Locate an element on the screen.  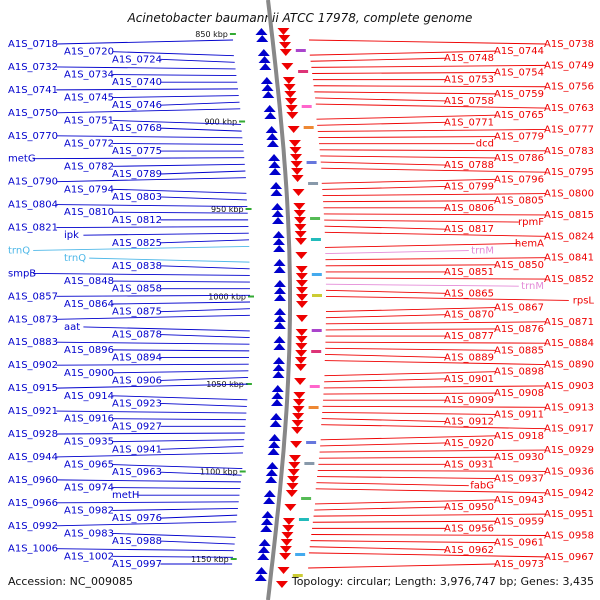
gene-label: A1S_0931 is located at coordinates (469, 464).